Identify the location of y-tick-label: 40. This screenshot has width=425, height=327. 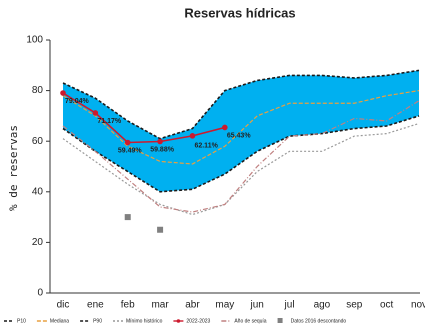
(38, 191).